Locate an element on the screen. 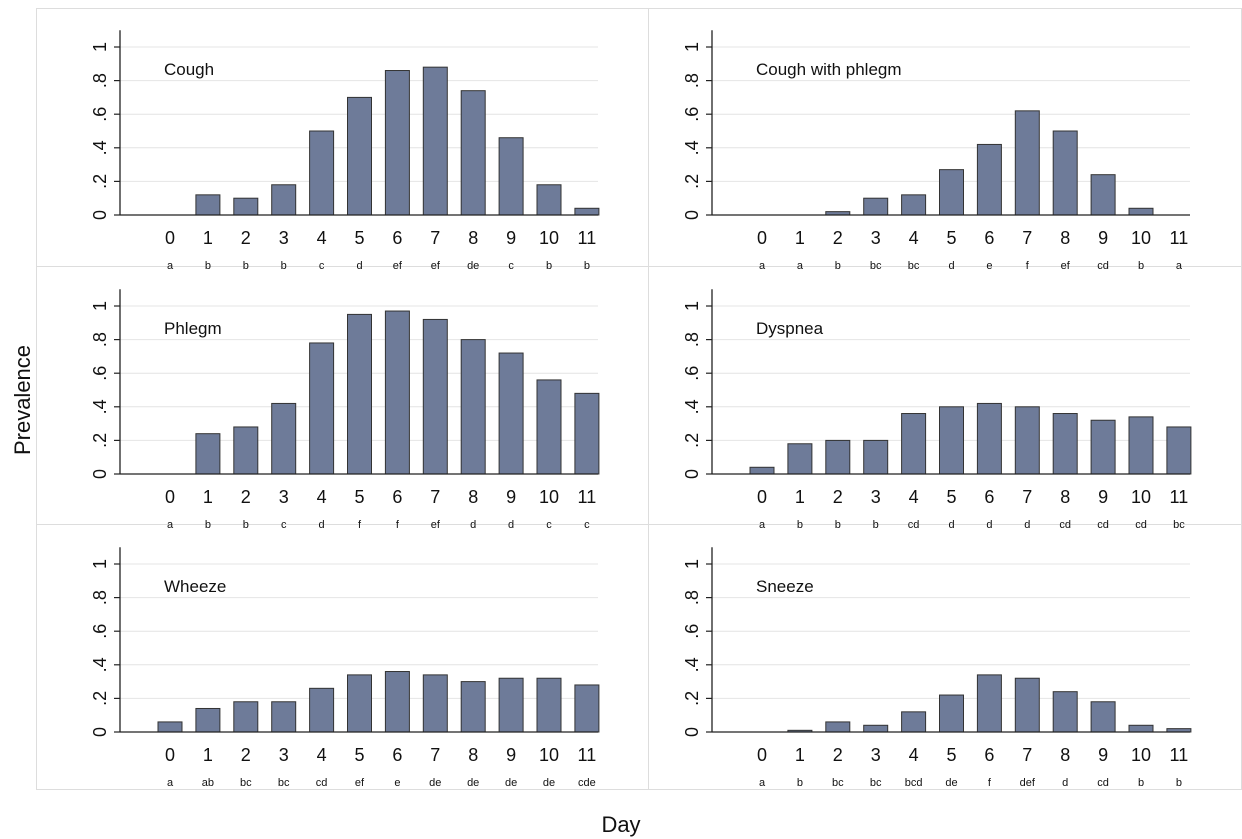 The height and width of the screenshot is (839, 1242). y-axis-title-wrap: Prevalence is located at coordinates (23, 400).